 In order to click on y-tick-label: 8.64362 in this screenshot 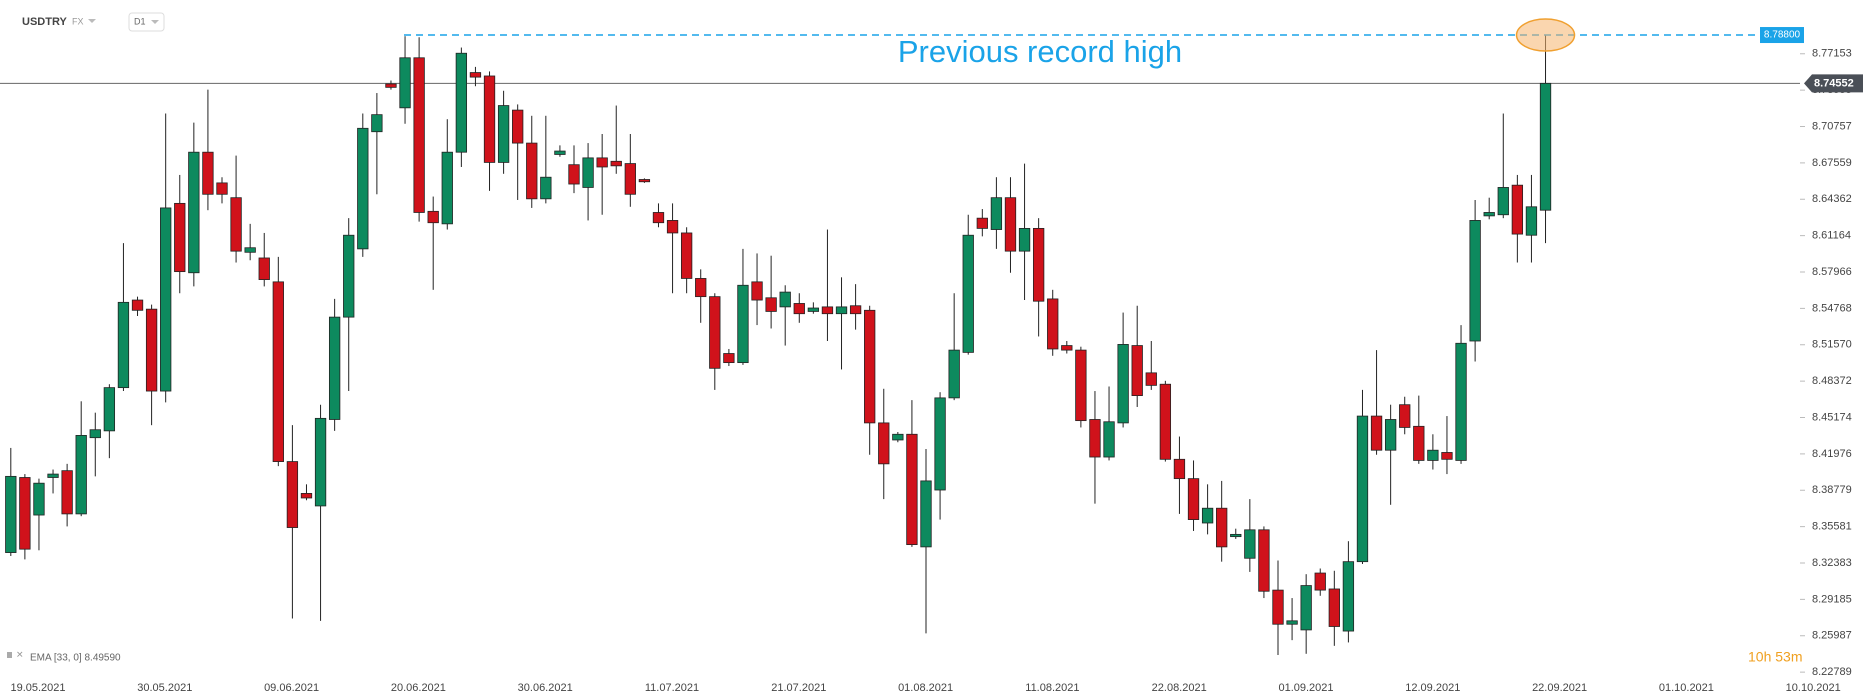, I will do `click(1832, 199)`.